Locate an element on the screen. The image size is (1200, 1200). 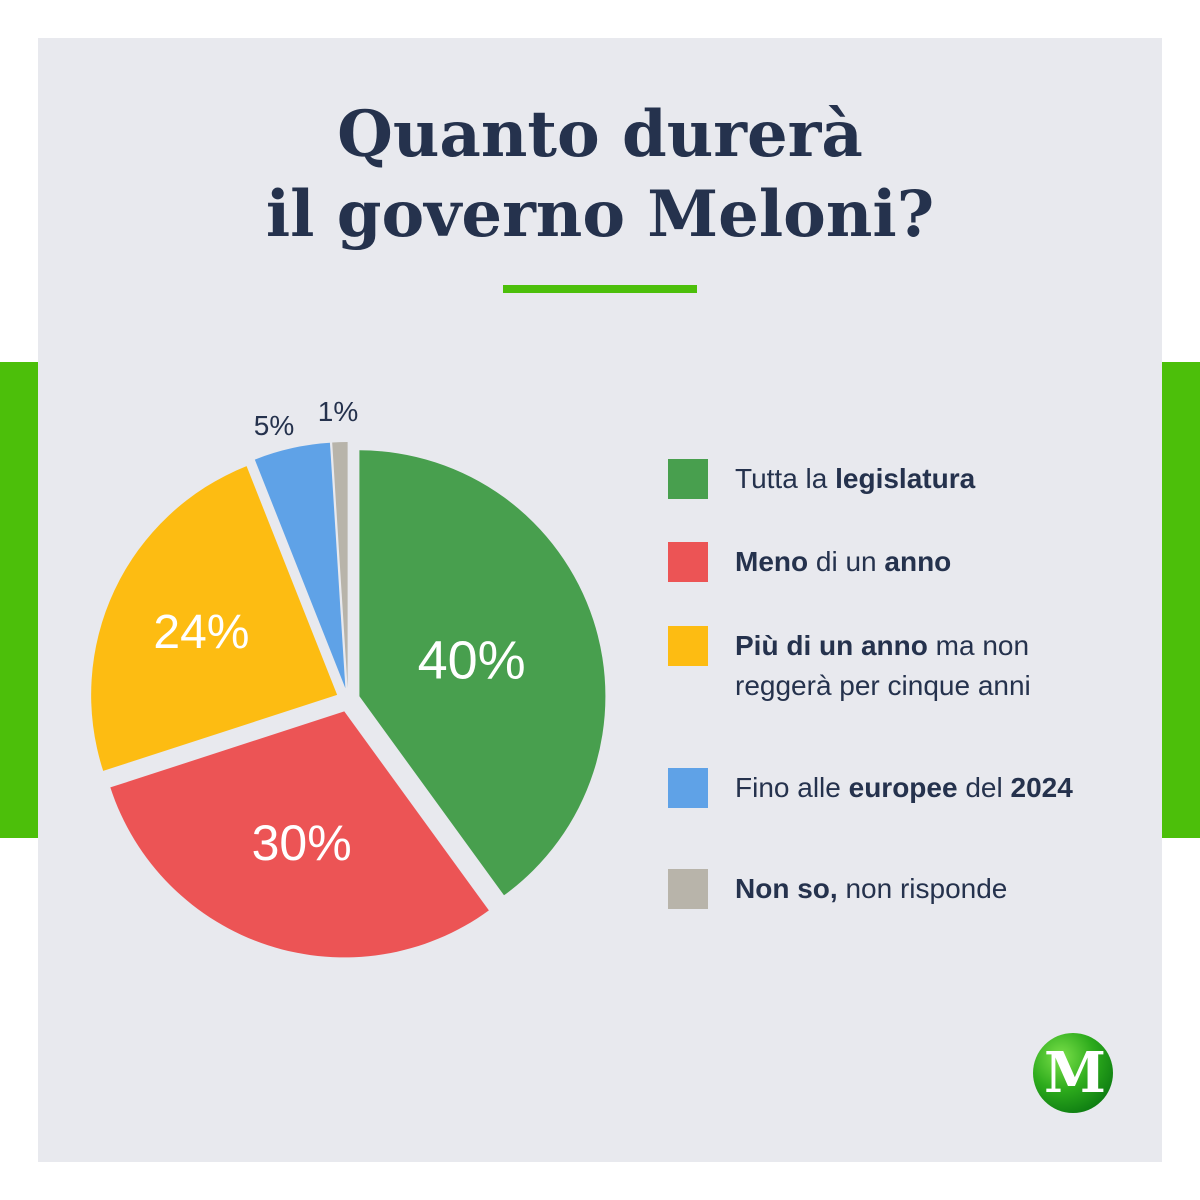
legend-label-part: ma non reggerà per cinque anni is located at coordinates (883, 665).